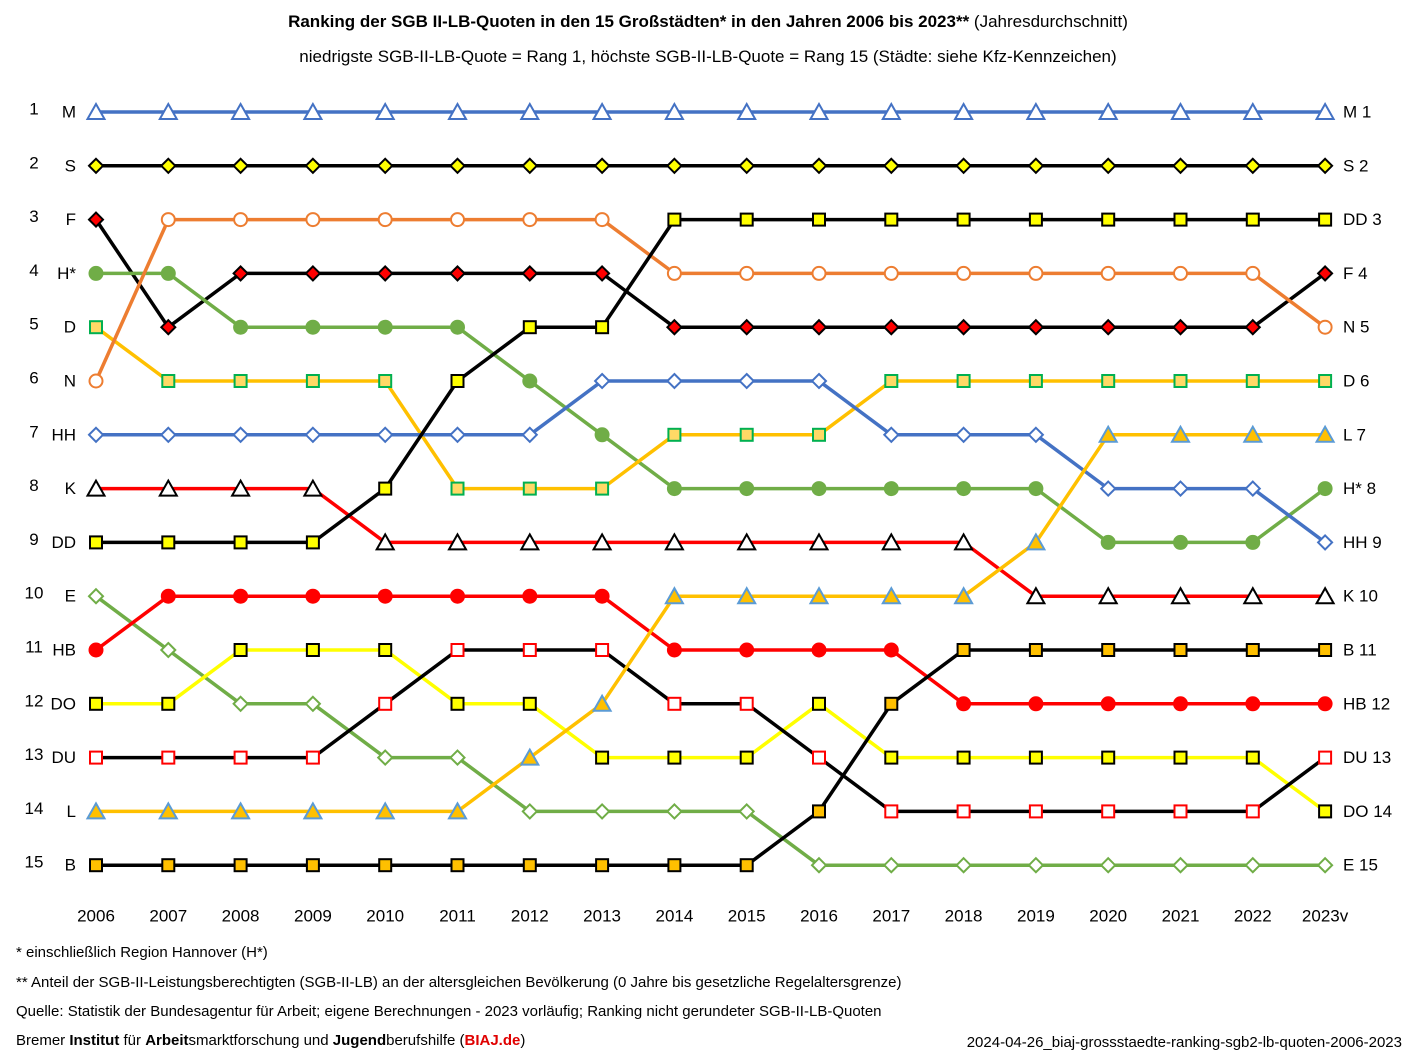  I want to click on start-city-label: N, so click(70, 380).